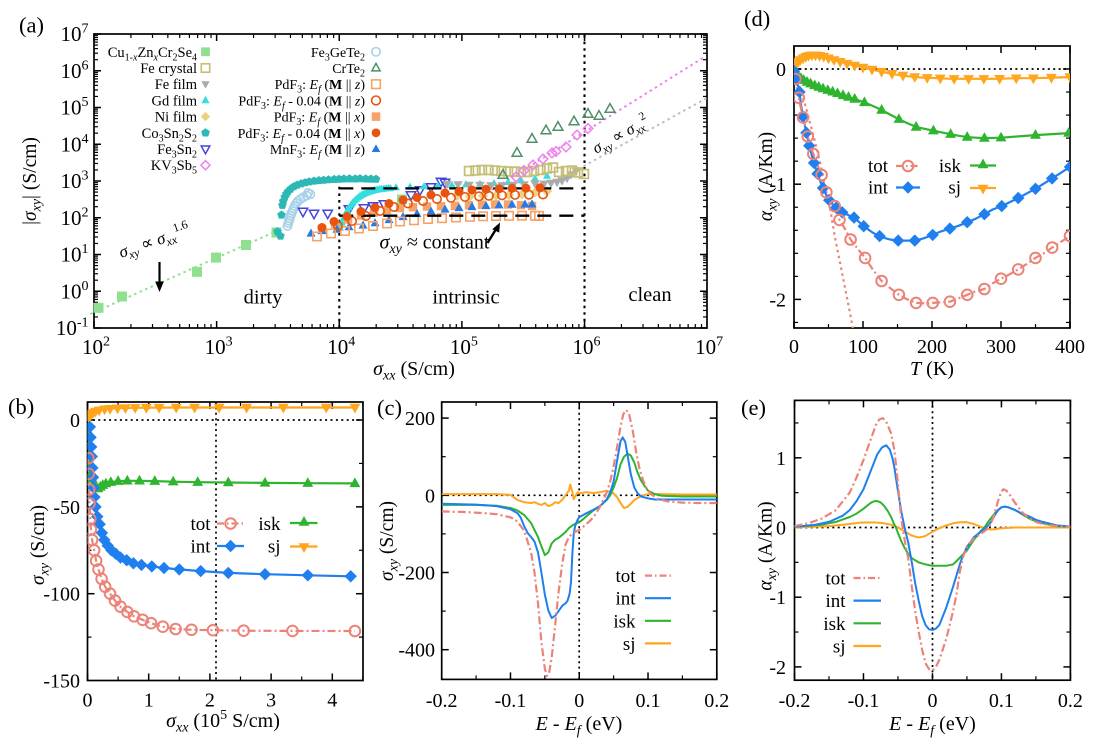 Image resolution: width=1097 pixels, height=747 pixels. What do you see at coordinates (66, 508) in the screenshot?
I see `svg-text: -50` at bounding box center [66, 508].